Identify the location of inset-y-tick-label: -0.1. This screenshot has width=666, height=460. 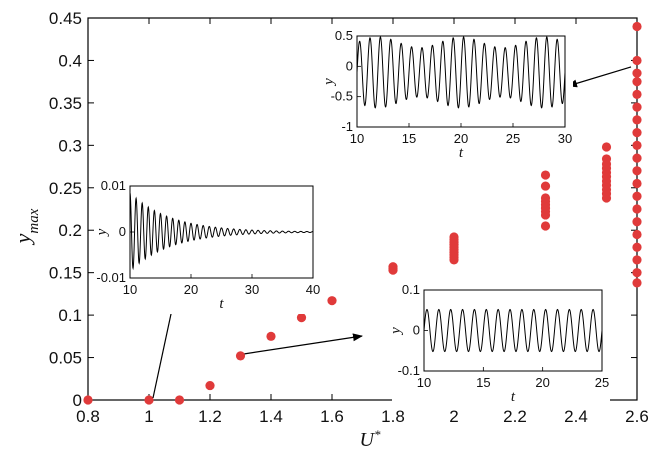
(409, 370).